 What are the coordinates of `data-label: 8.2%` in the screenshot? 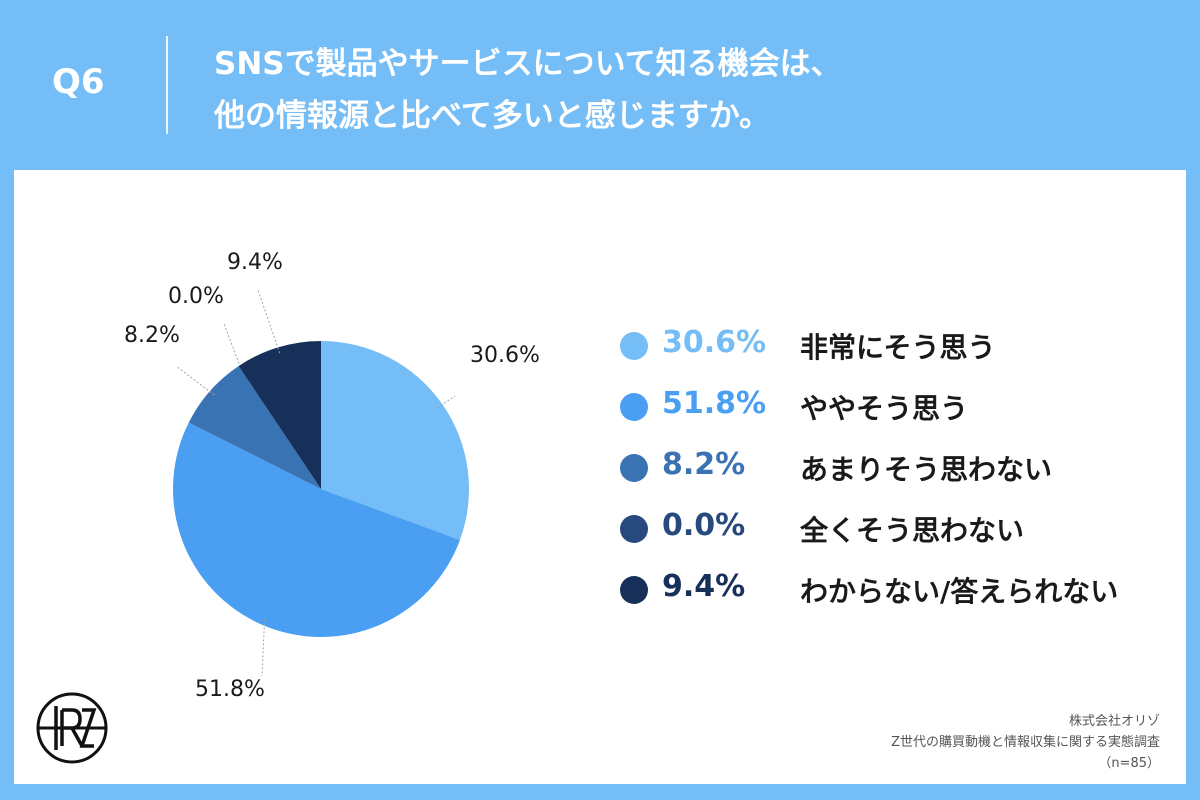 It's located at (152, 335).